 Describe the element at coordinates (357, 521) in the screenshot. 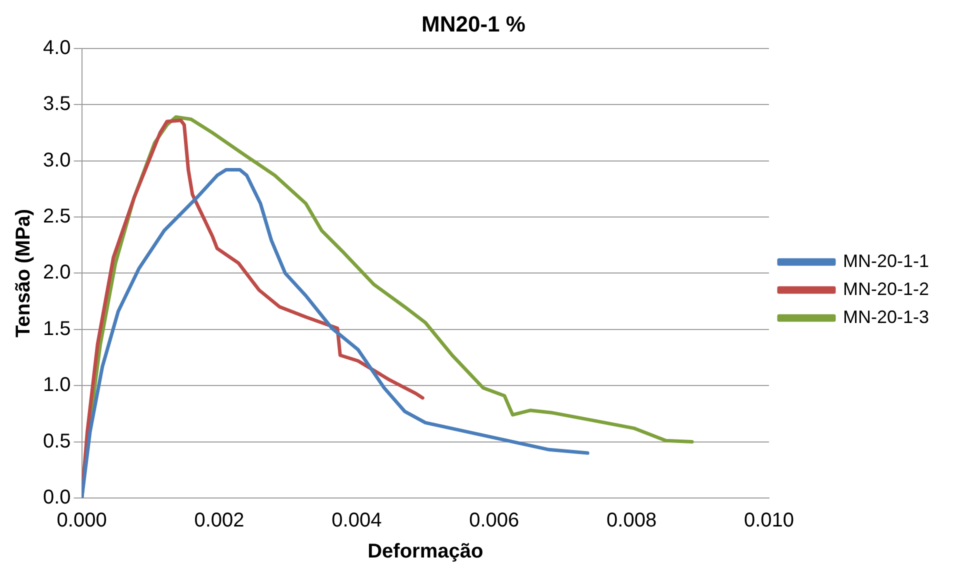

I see `x-tick-label: 0.004` at that location.